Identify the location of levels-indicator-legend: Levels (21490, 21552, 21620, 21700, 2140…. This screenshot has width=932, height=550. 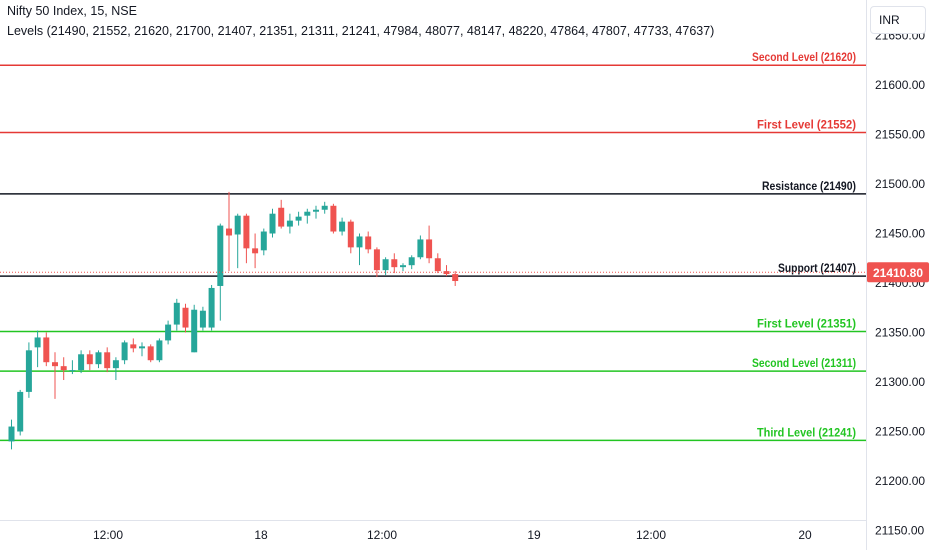
(361, 31).